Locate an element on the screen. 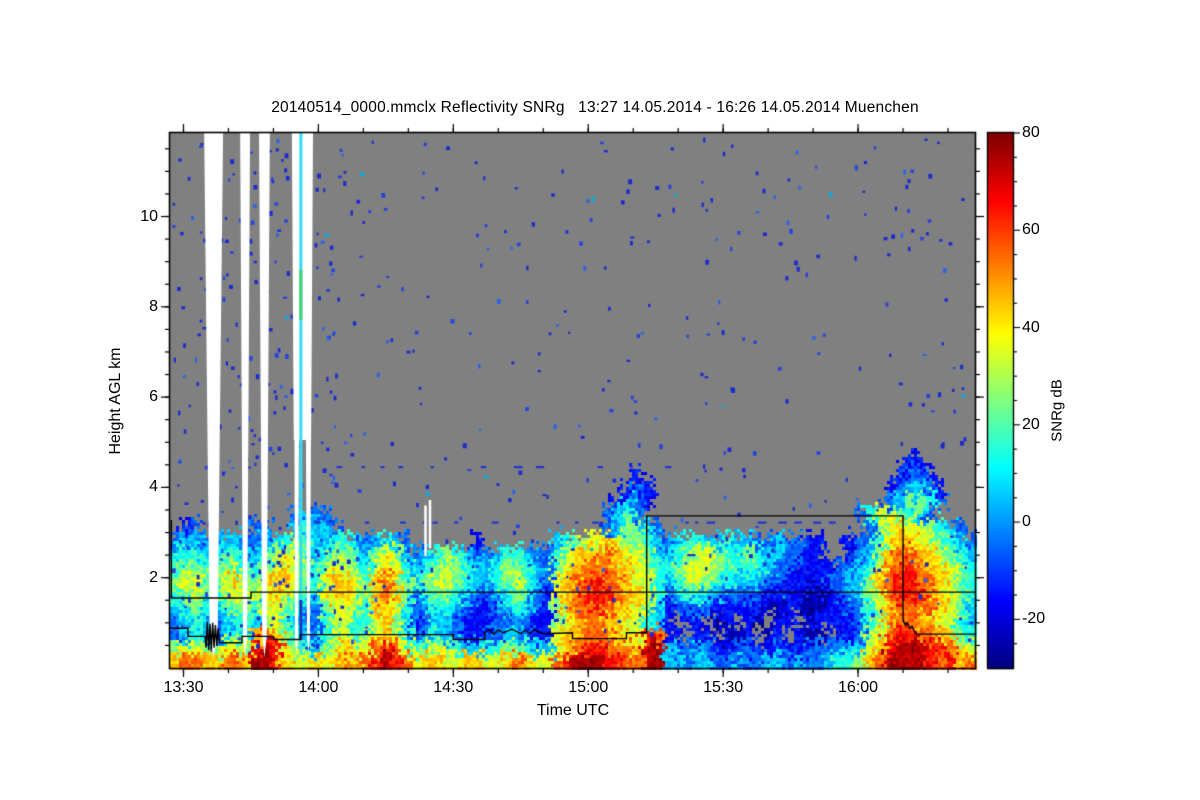 This screenshot has width=1200, height=800. colorbar-tick-label: 0 is located at coordinates (1026, 522).